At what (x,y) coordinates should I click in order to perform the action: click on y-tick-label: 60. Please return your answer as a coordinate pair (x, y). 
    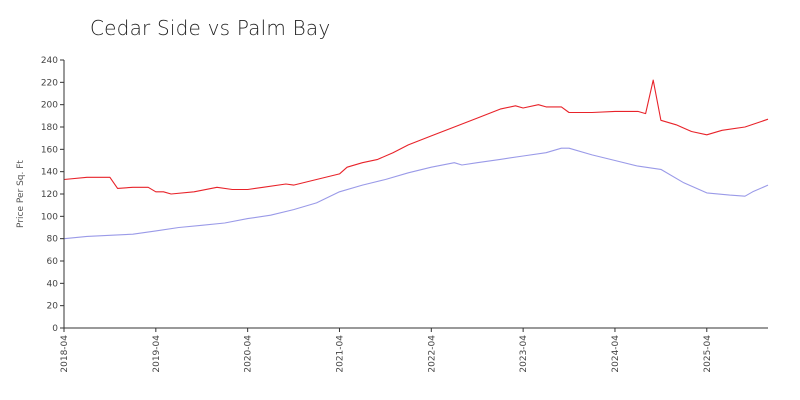
    Looking at the image, I should click on (53, 262).